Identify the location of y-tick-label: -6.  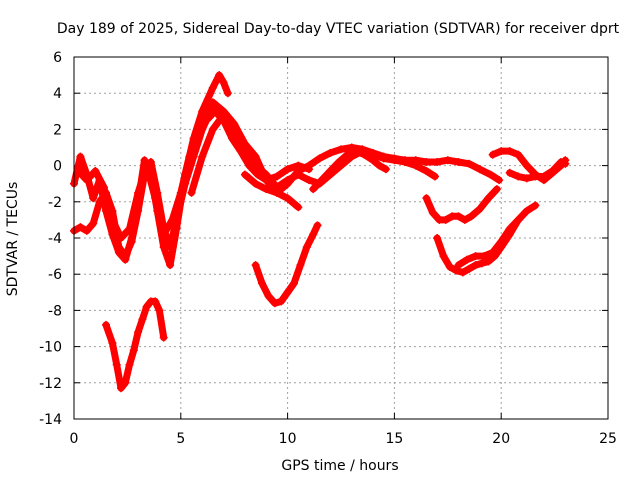
(55, 275).